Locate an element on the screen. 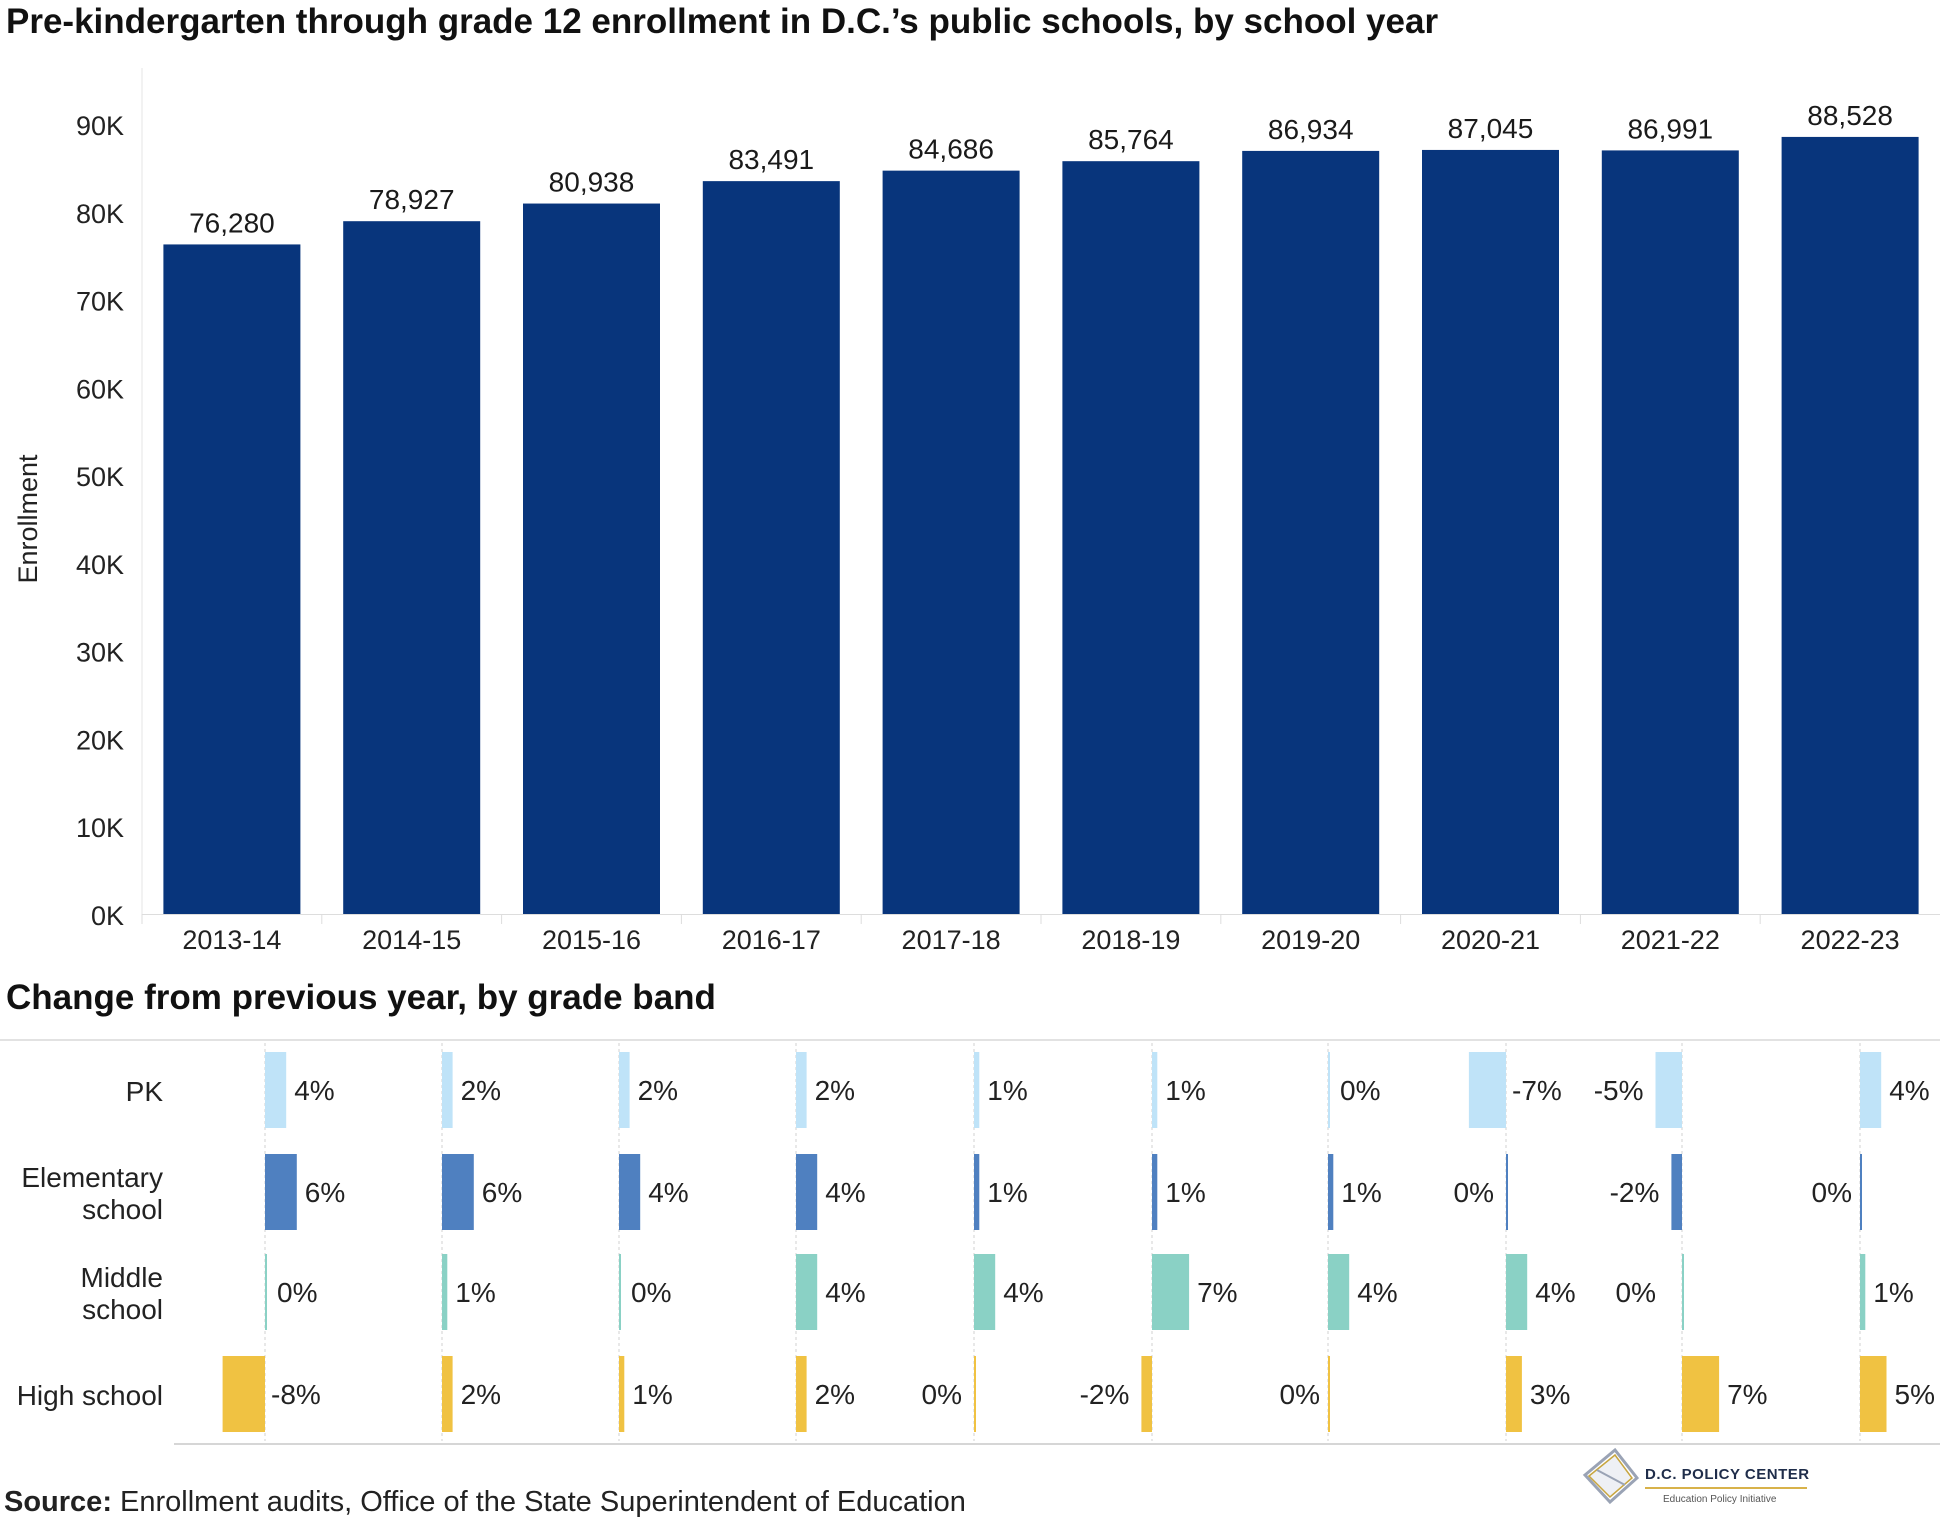 Image resolution: width=1940 pixels, height=1540 pixels. x-tick-label: 2022-23 is located at coordinates (1850, 940).